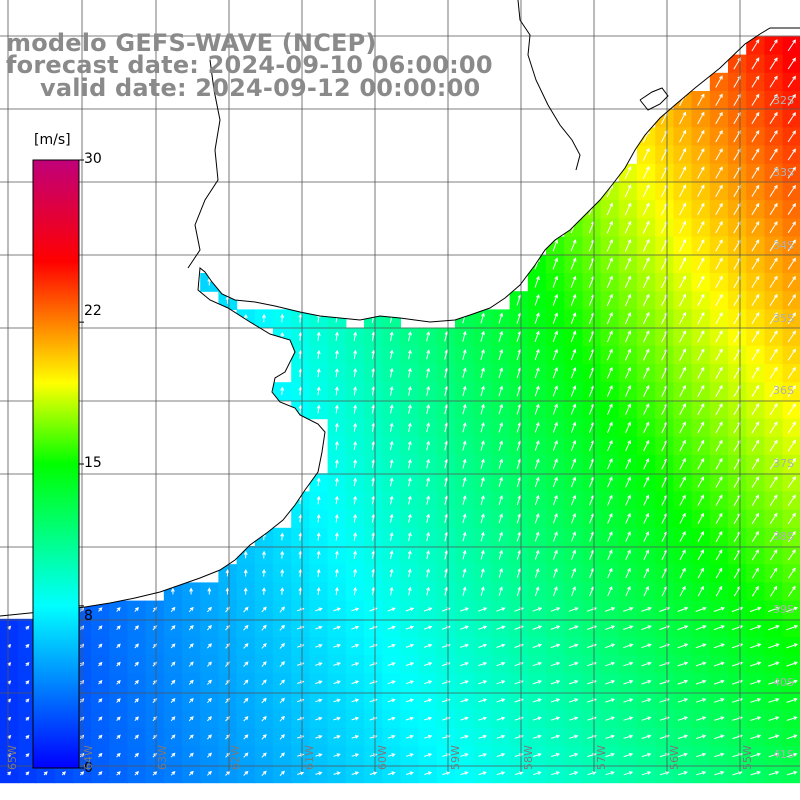 This screenshot has width=800, height=800. I want to click on colorbar-ramp, so click(56, 464).